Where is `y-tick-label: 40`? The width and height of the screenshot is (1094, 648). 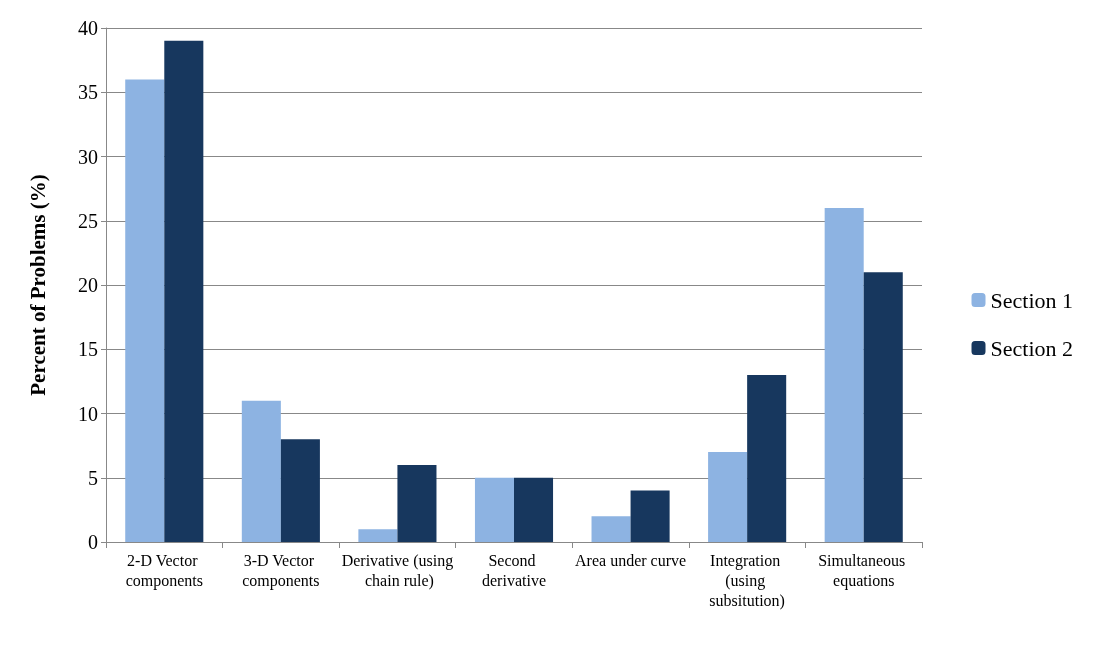 y-tick-label: 40 is located at coordinates (88, 28).